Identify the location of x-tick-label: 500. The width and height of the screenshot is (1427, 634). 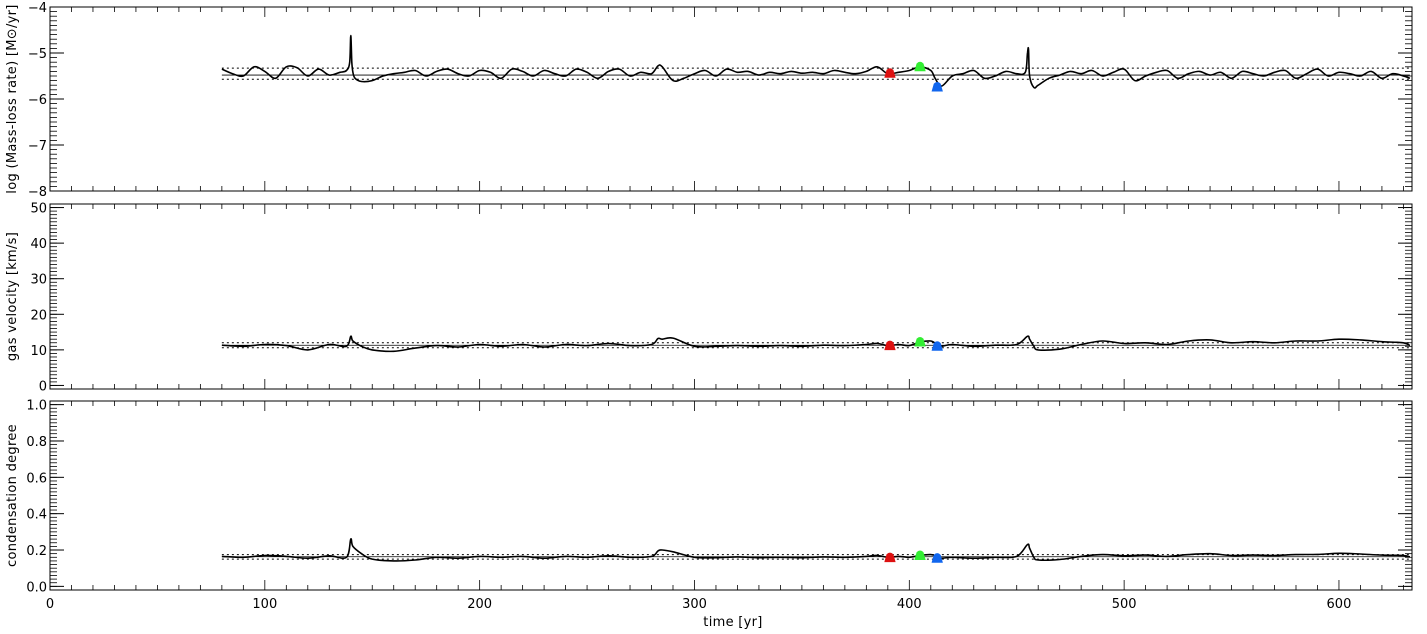
(1124, 604).